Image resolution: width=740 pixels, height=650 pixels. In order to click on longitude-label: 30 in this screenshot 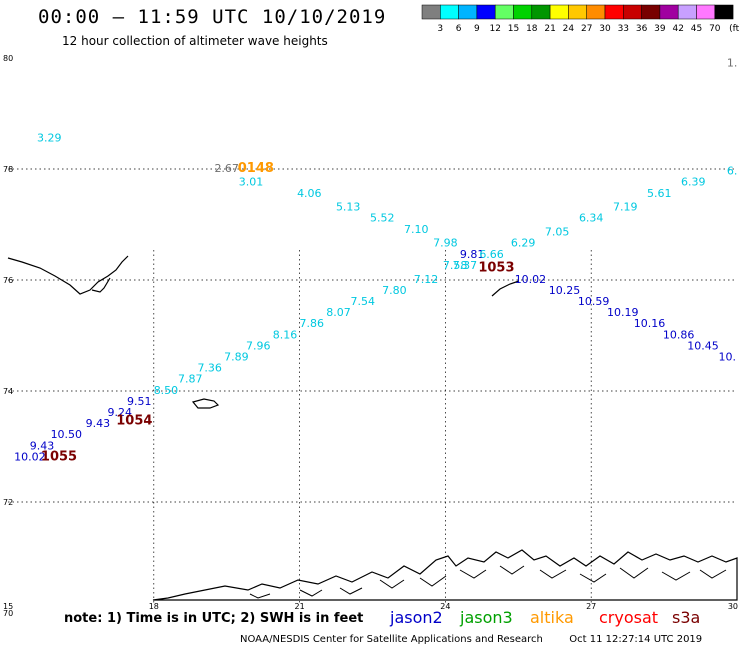, I will do `click(733, 606)`.